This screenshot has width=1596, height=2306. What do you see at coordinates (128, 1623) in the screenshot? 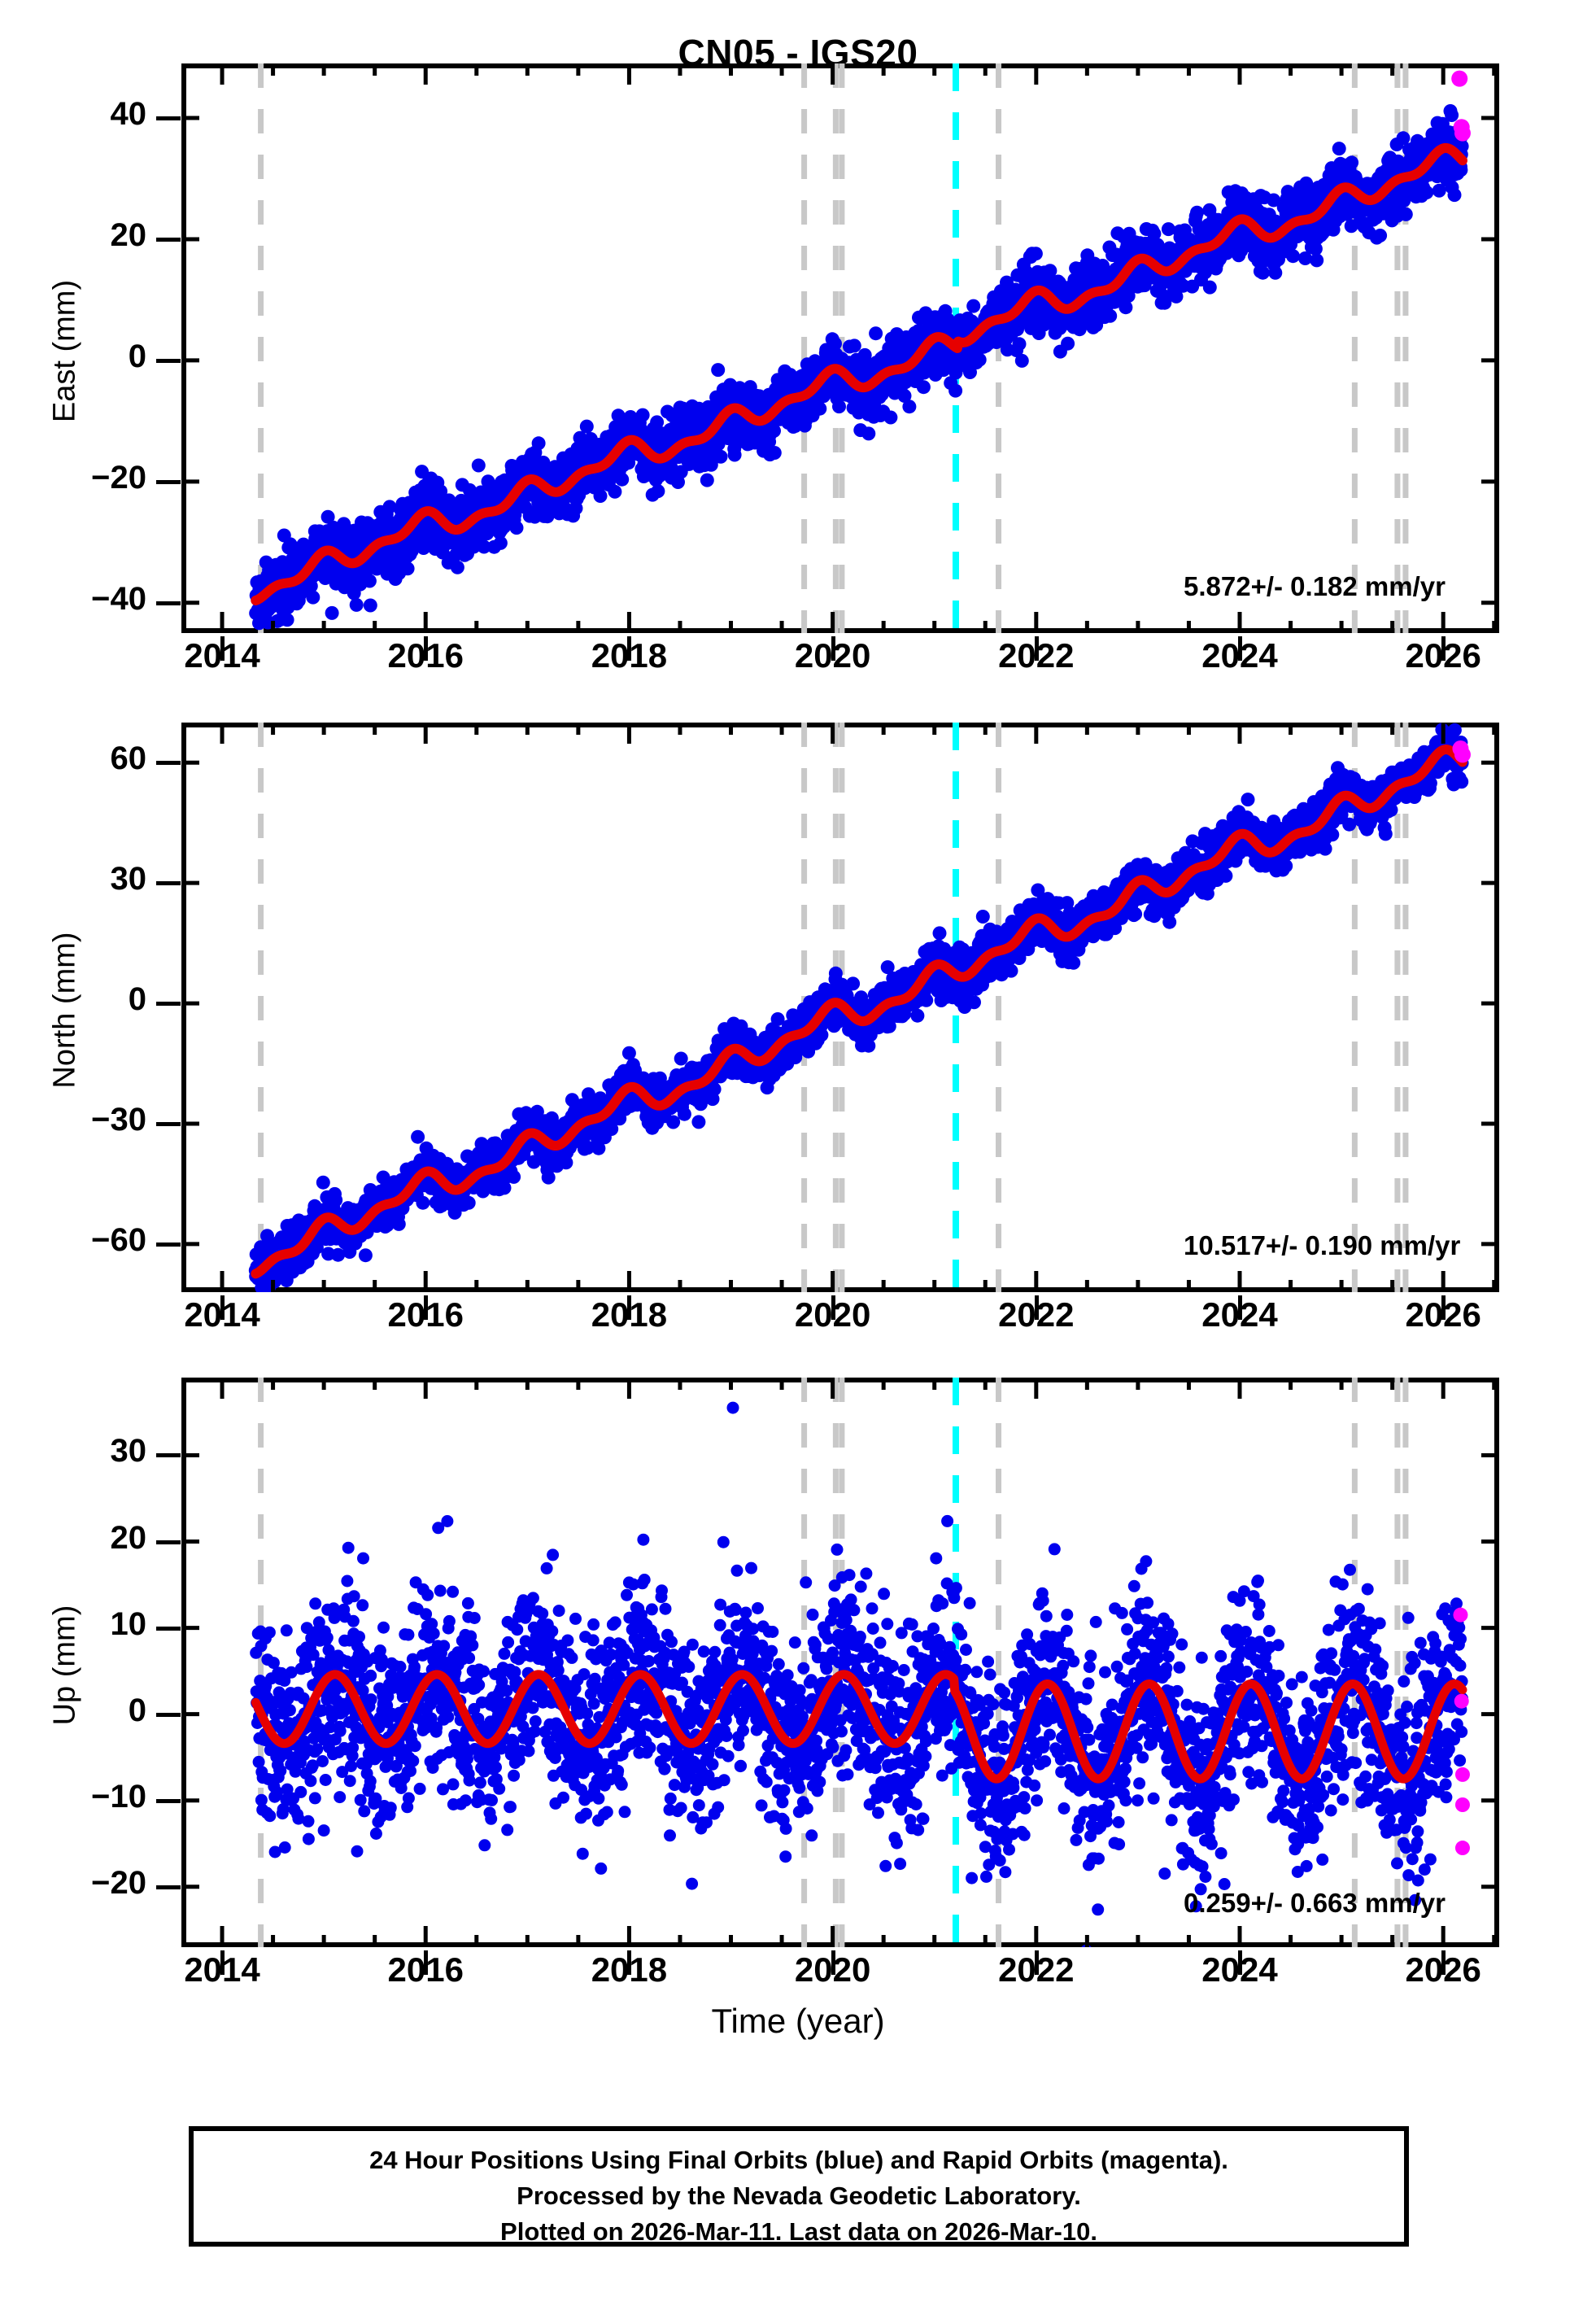
I see `up-ytick-label: 10` at bounding box center [128, 1623].